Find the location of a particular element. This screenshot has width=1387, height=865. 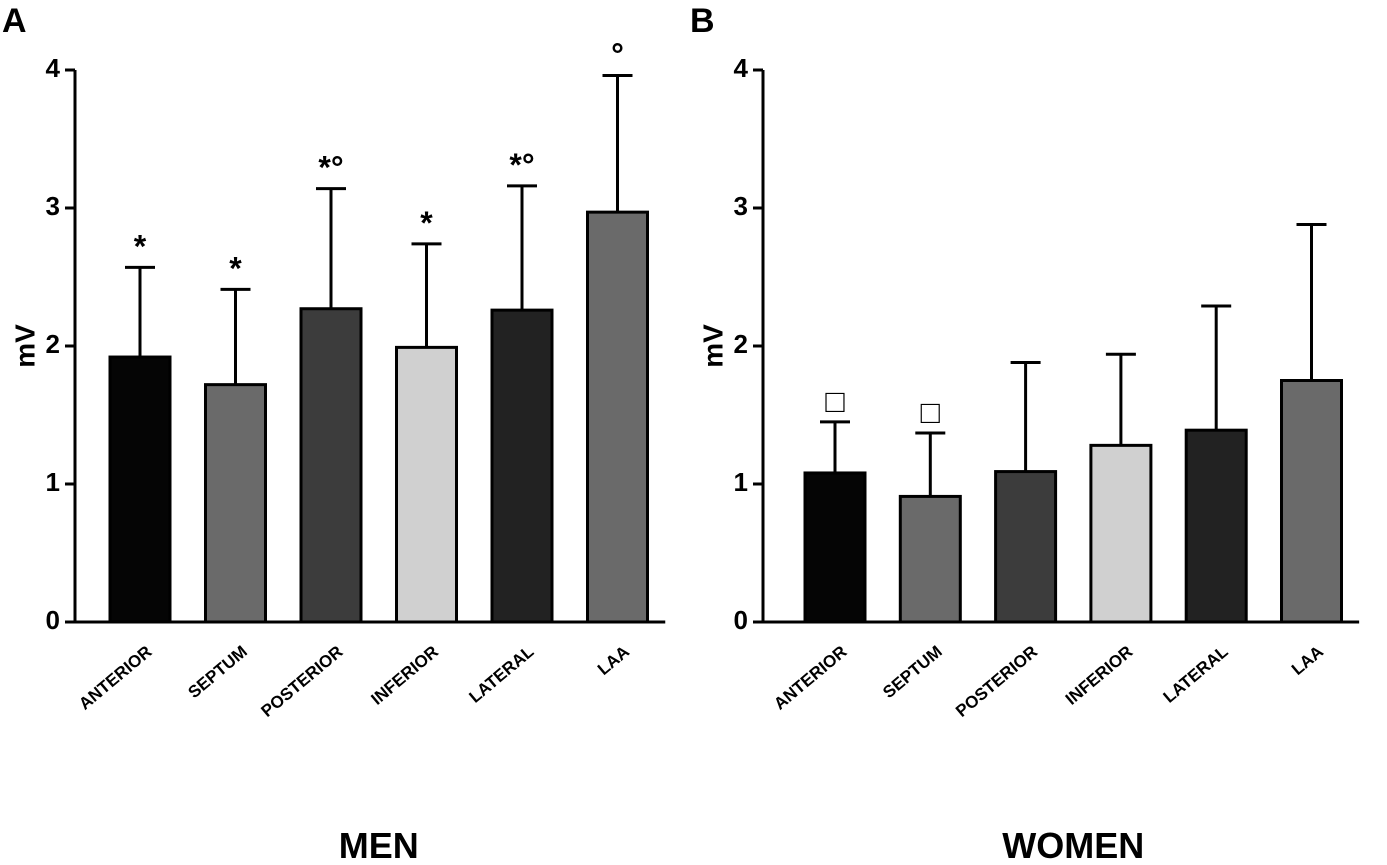

x-axis-label: WOMEN is located at coordinates (1073, 845).